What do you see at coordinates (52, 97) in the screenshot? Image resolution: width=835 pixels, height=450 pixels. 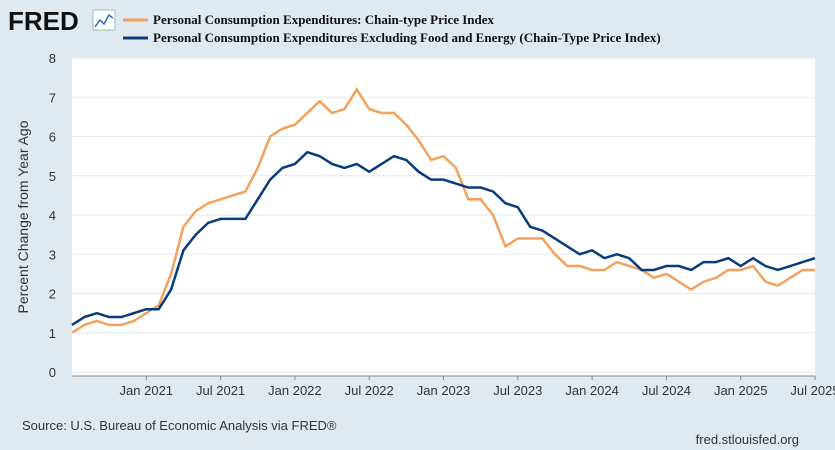 I see `y-tick-label: 7` at bounding box center [52, 97].